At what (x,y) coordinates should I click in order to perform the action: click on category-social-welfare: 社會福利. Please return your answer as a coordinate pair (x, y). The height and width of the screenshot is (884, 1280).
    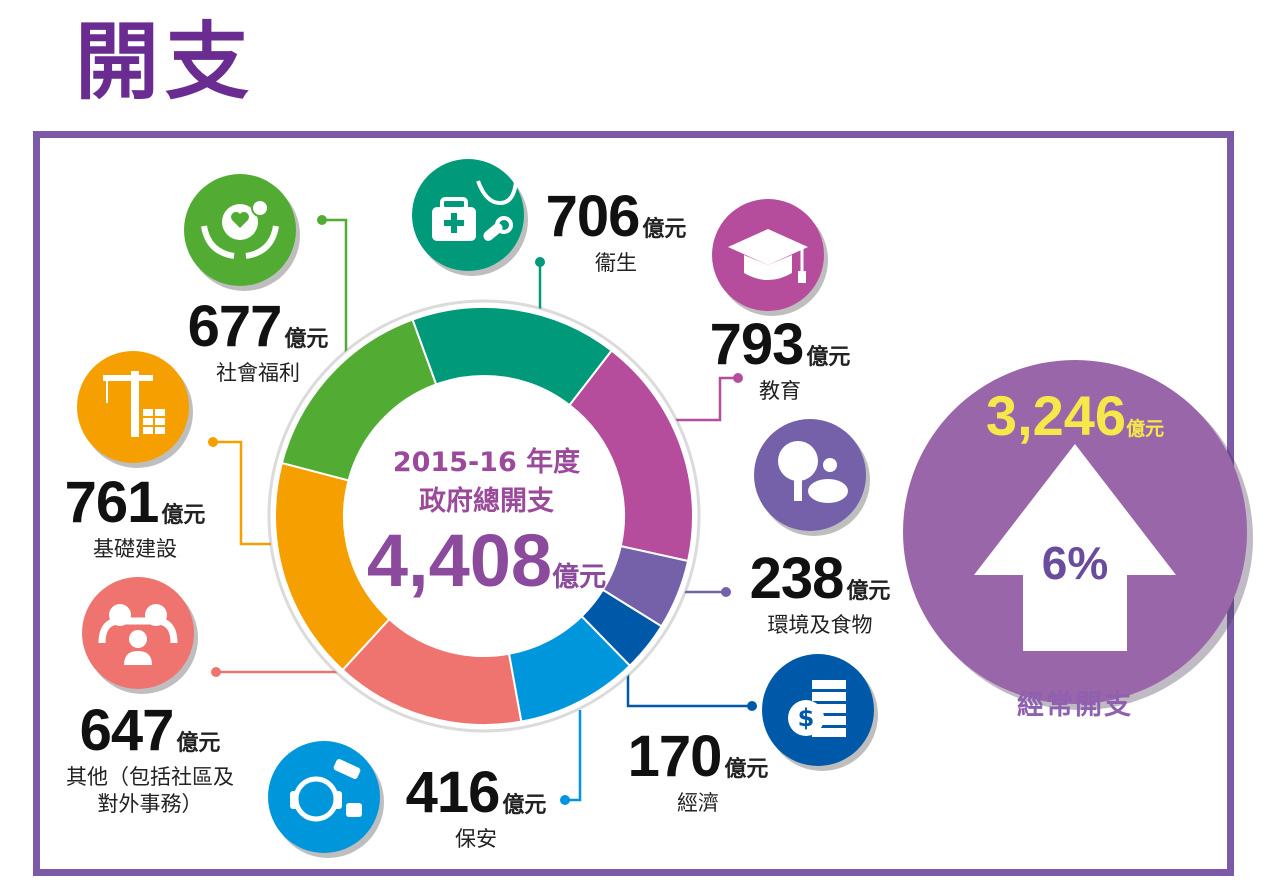
    Looking at the image, I should click on (258, 373).